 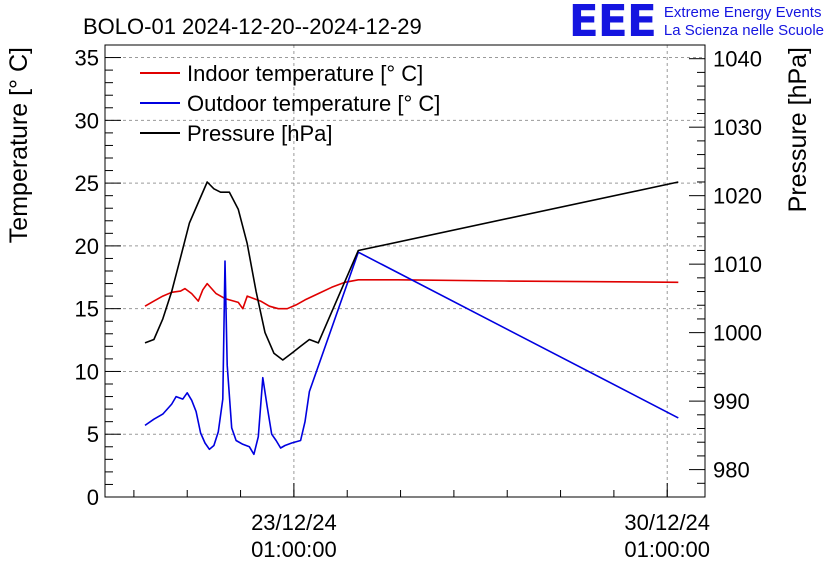 What do you see at coordinates (87, 120) in the screenshot?
I see `y-tick-label: 30` at bounding box center [87, 120].